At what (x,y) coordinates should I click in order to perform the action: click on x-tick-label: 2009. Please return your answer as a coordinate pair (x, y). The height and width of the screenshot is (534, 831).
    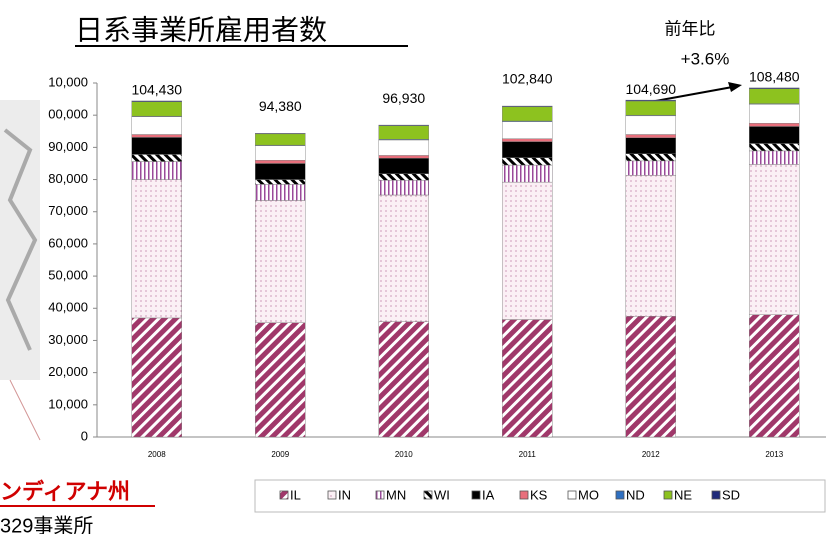
    Looking at the image, I should click on (280, 454).